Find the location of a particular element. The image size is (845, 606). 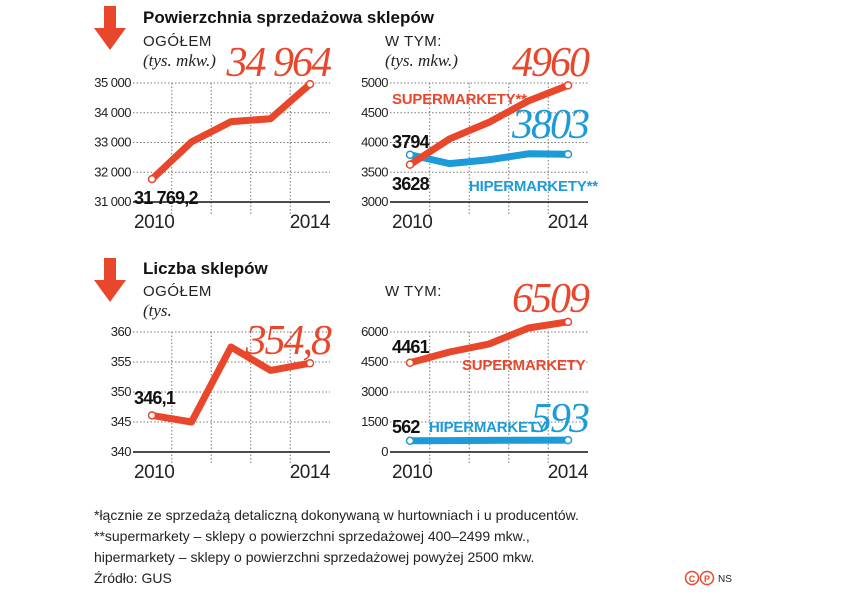

svg-text: C is located at coordinates (692, 579).